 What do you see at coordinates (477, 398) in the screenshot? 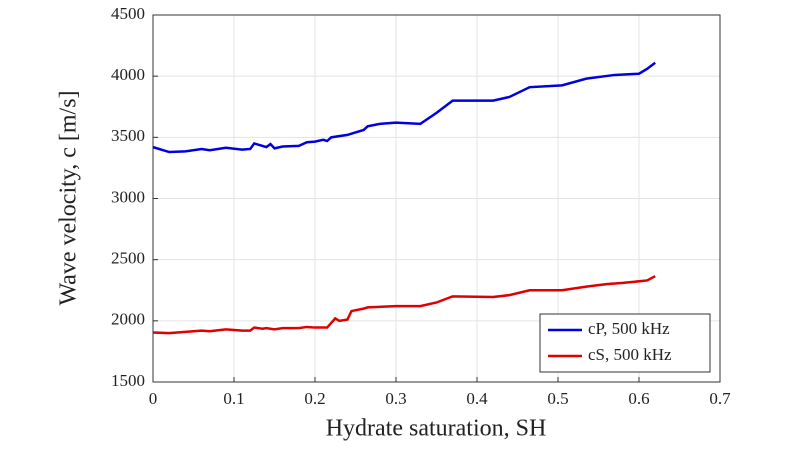
I see `x-tick-label: 0.4` at bounding box center [477, 398].